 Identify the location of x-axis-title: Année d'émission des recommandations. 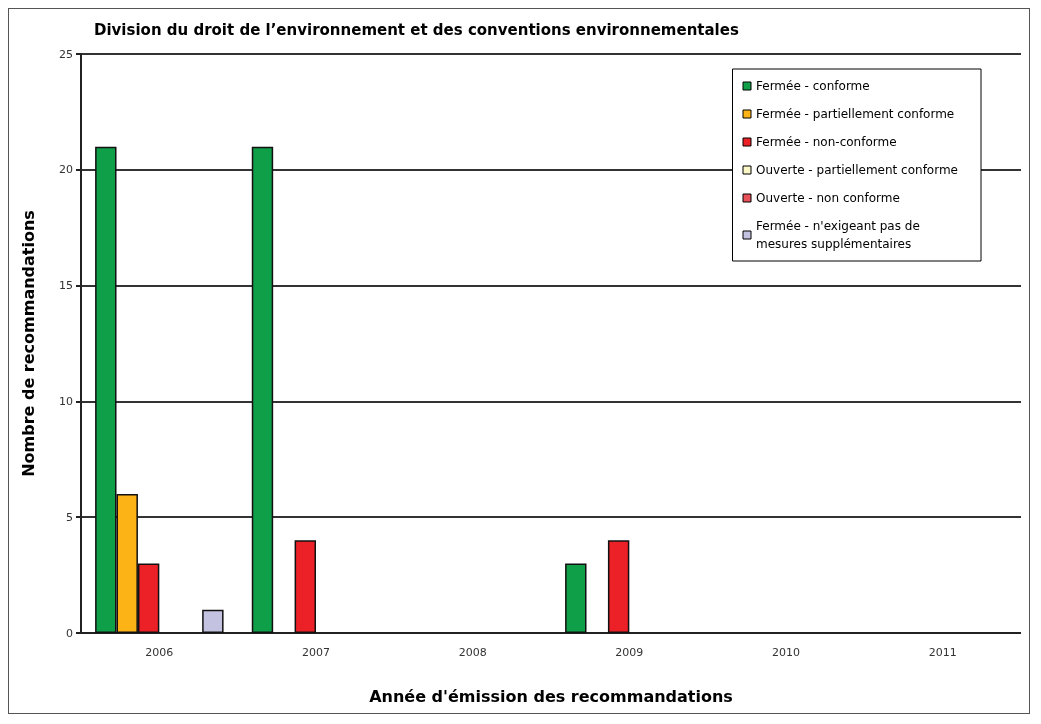
(551, 696).